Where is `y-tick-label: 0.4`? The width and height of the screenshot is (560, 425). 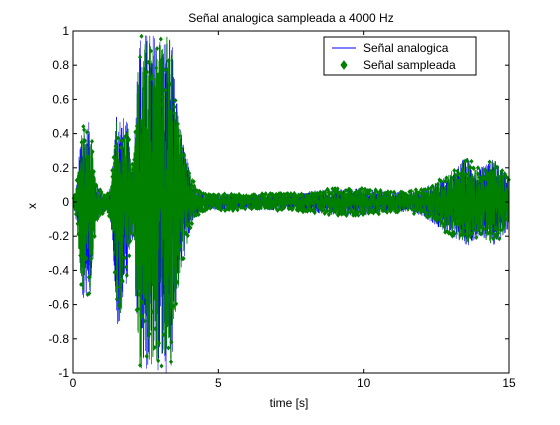 y-tick-label: 0.4 is located at coordinates (60, 134).